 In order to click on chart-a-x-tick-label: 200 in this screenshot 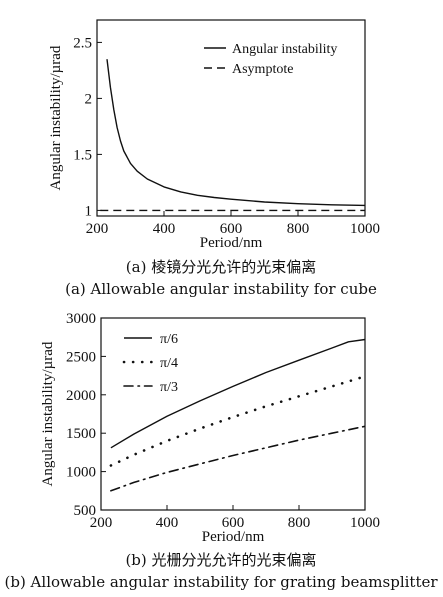, I will do `click(97, 229)`.